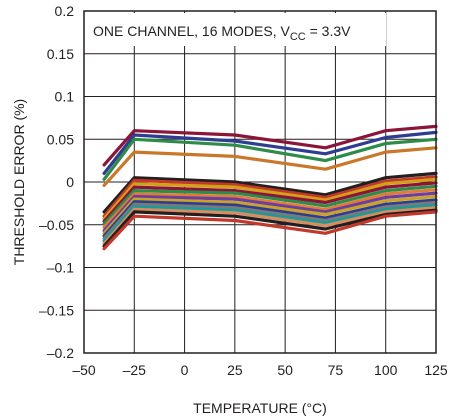  Describe the element at coordinates (328, 31) in the screenshot. I see `annotation-suffix: = 3.3V` at that location.